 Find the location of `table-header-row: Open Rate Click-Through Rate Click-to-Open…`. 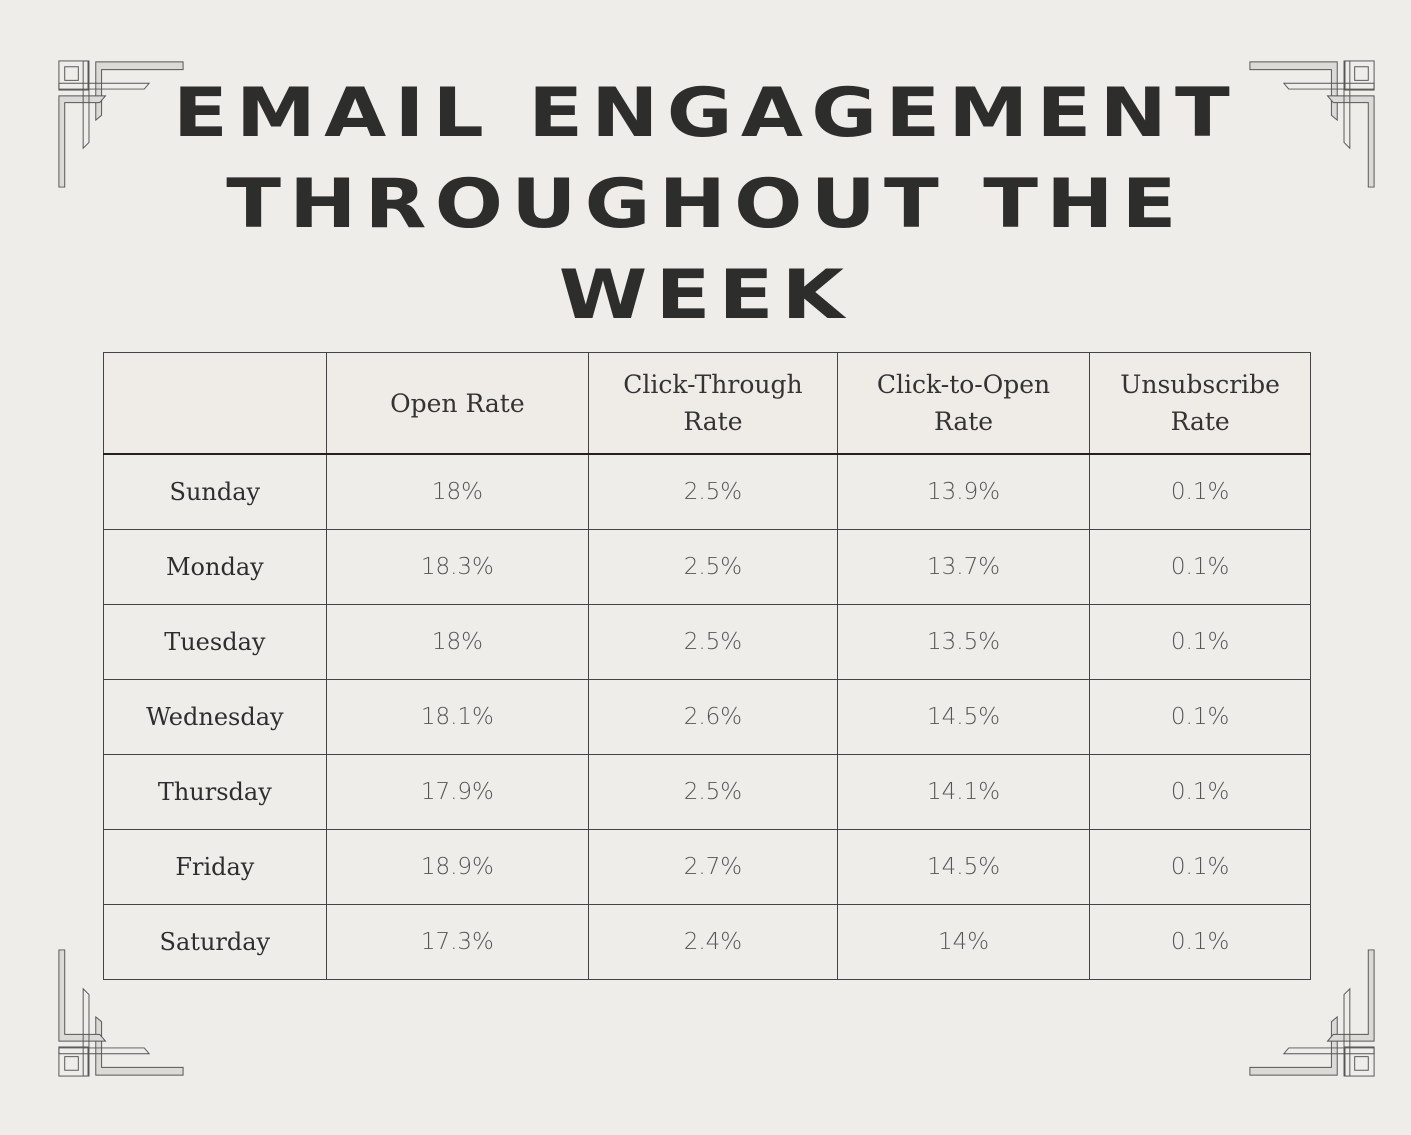

table-header-row: Open Rate Click-Through Rate Click-to-Open… is located at coordinates (707, 403).